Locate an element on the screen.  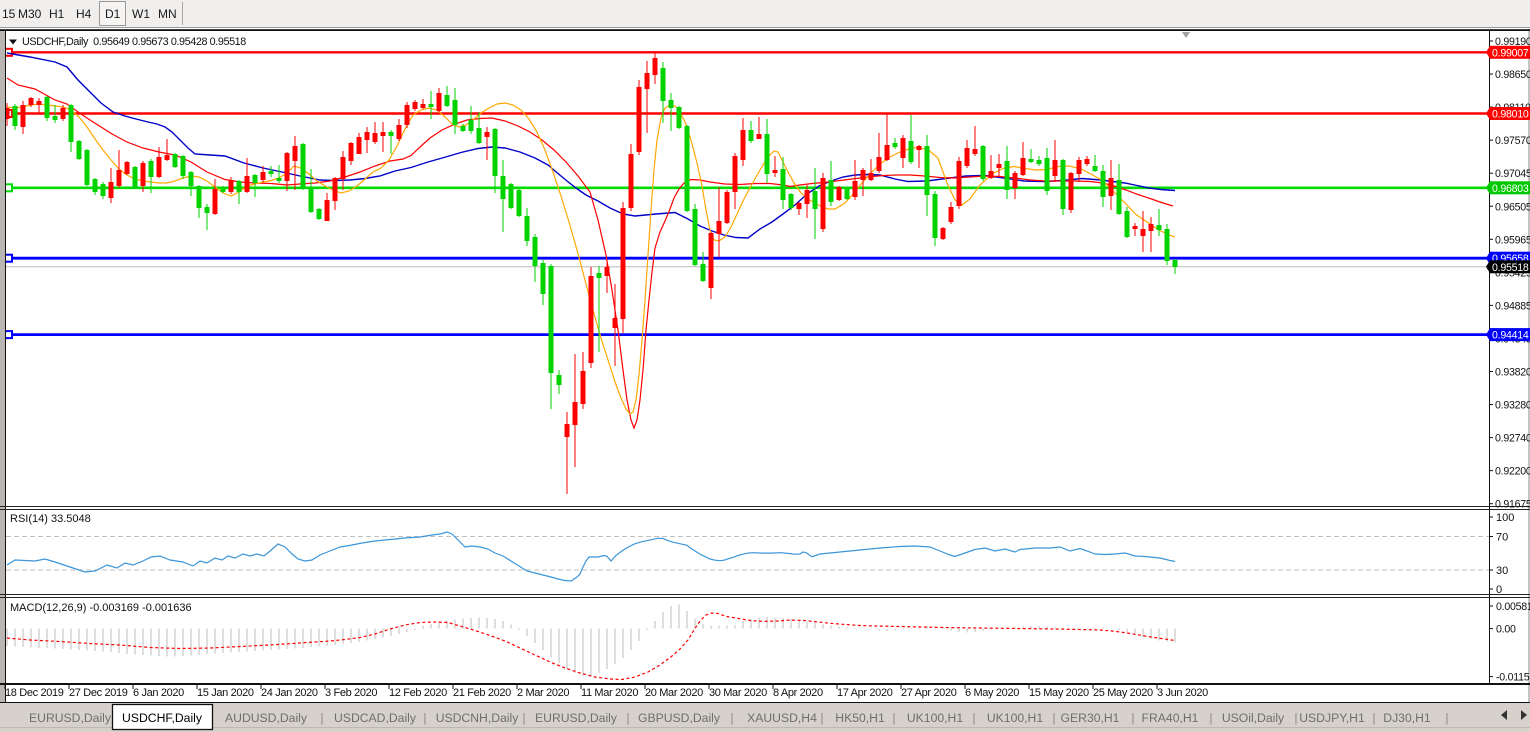
svg-text: 0.98010 is located at coordinates (1510, 115).